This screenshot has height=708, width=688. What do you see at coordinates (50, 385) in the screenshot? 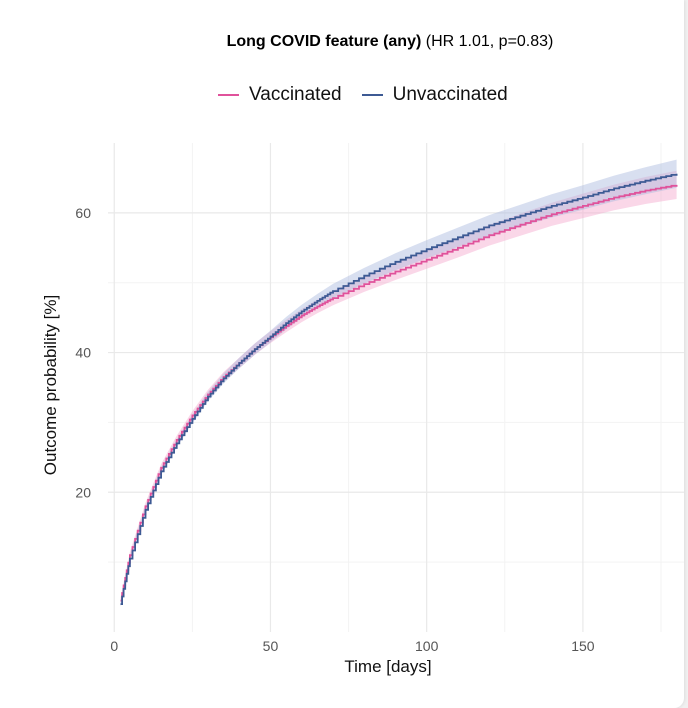
I see `y-axis-label: Outcome probability [%]` at bounding box center [50, 385].